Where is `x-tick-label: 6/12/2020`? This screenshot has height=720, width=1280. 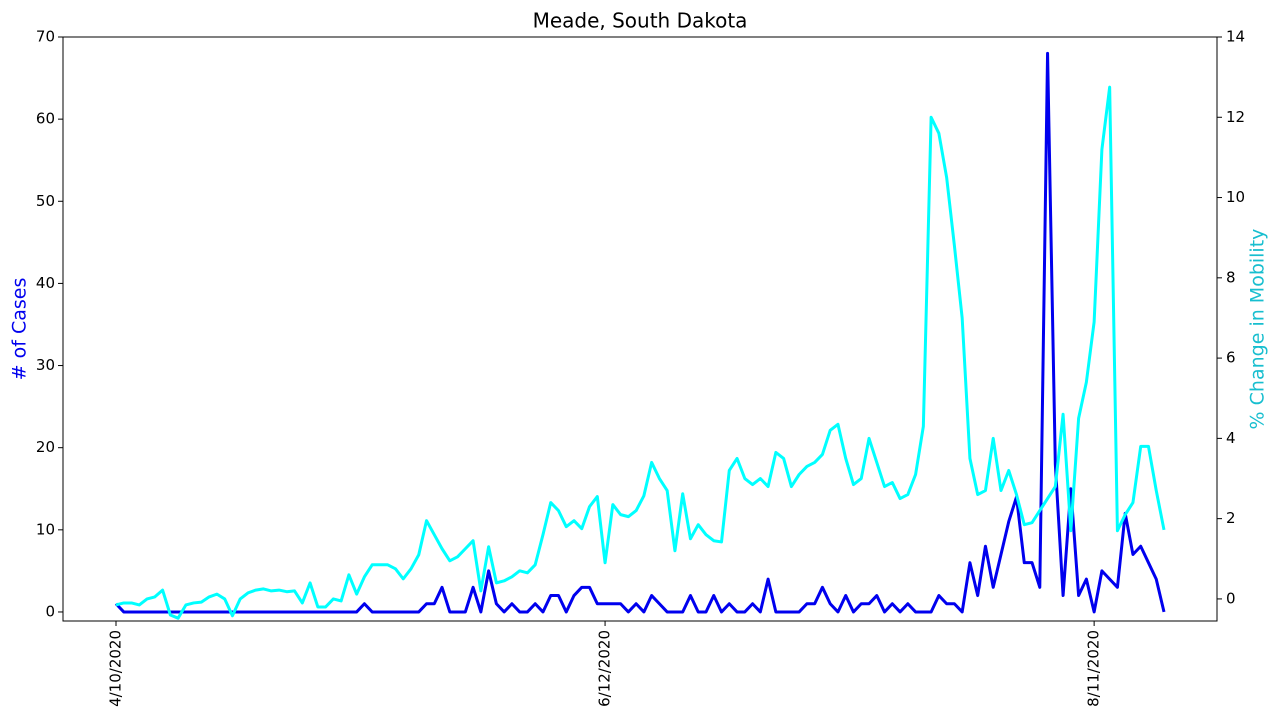 x-tick-label: 6/12/2020 is located at coordinates (605, 668).